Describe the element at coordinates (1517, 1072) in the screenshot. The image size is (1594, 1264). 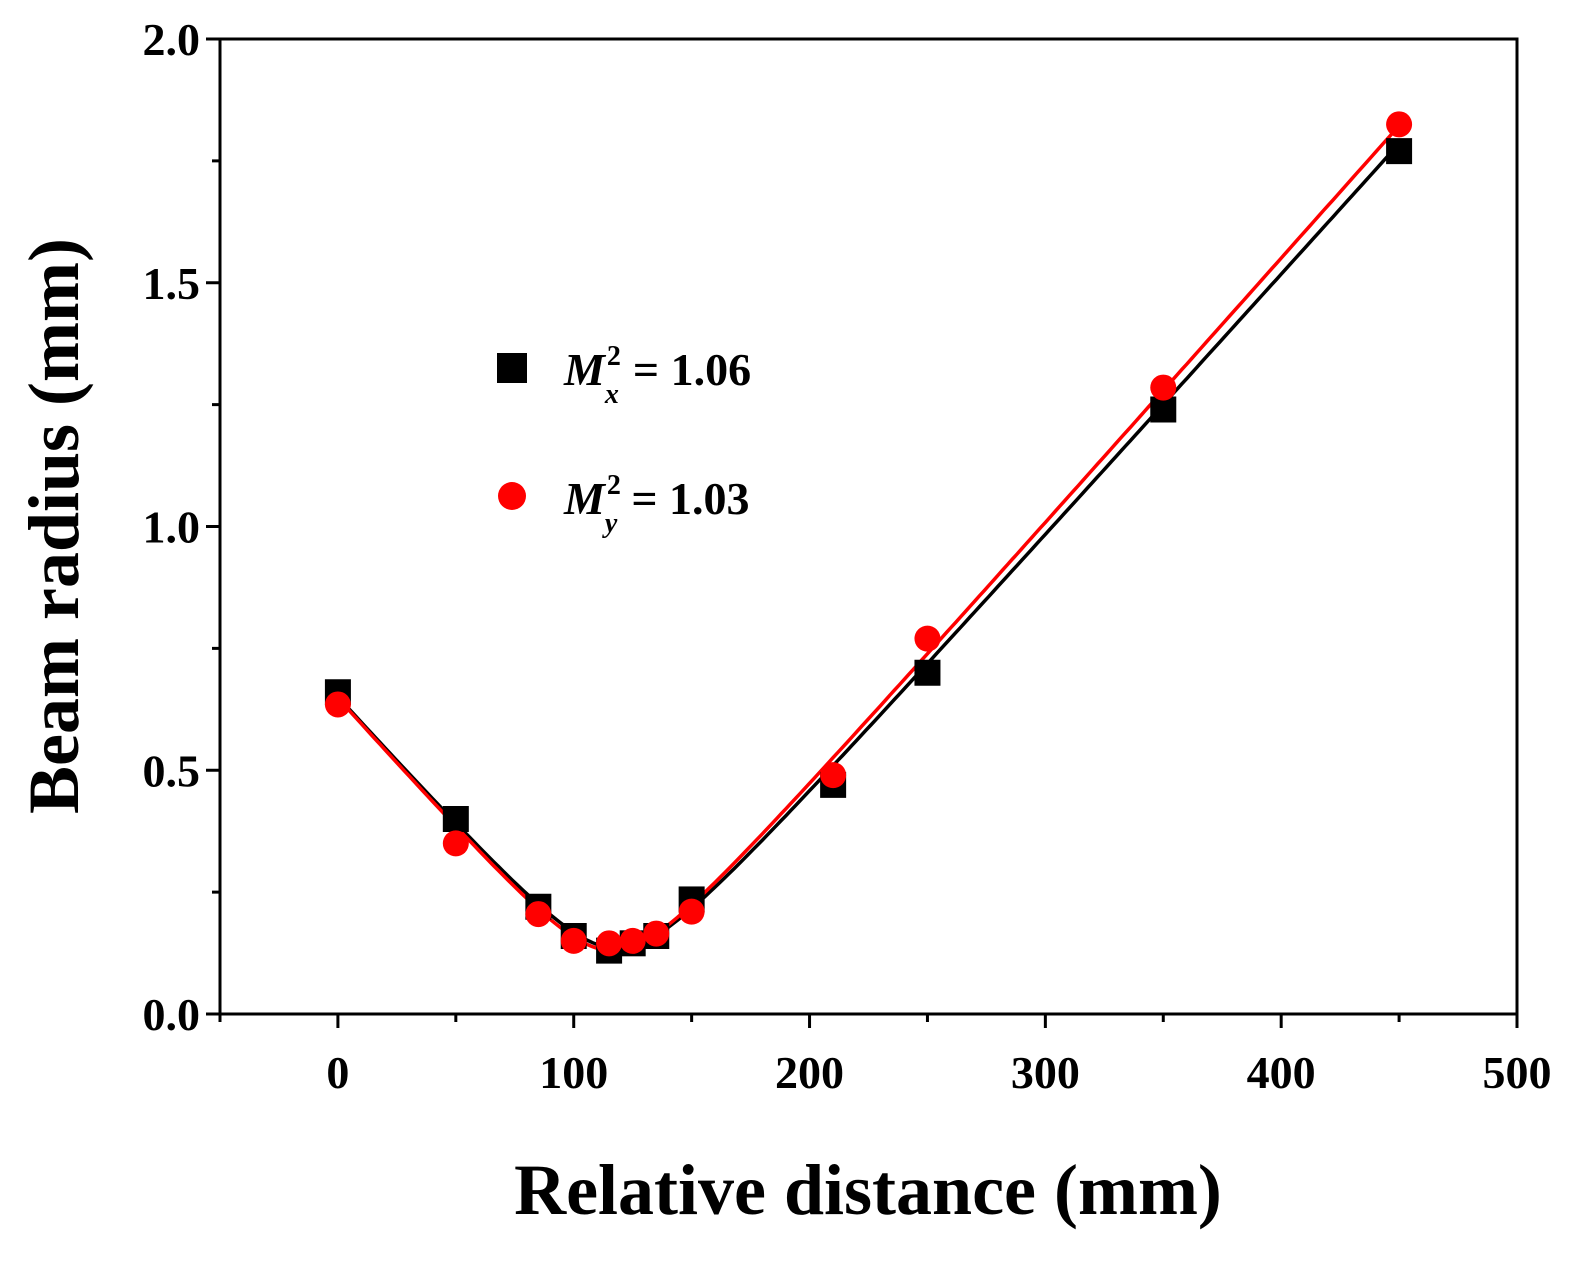
I see `x-tick-label: 500` at that location.